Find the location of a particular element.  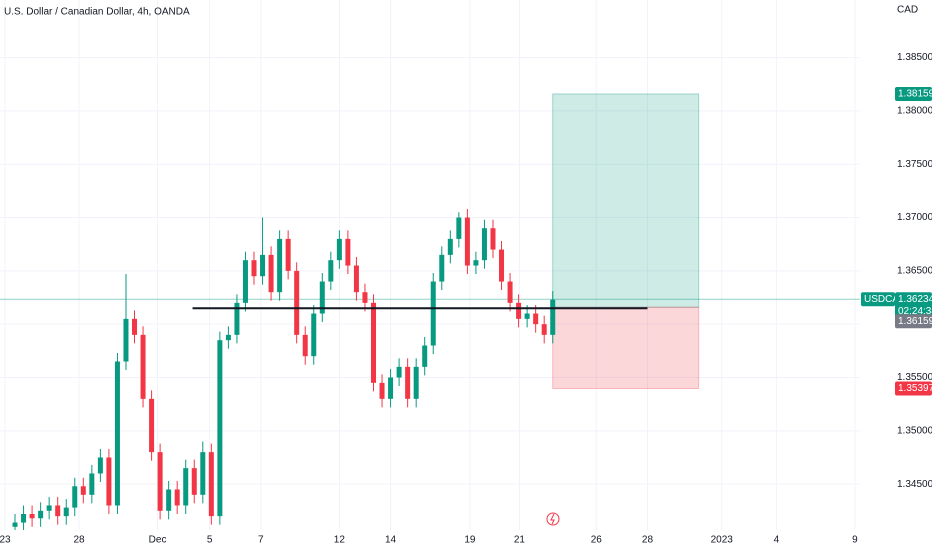

y-tick-label: 1.34500 is located at coordinates (914, 484).